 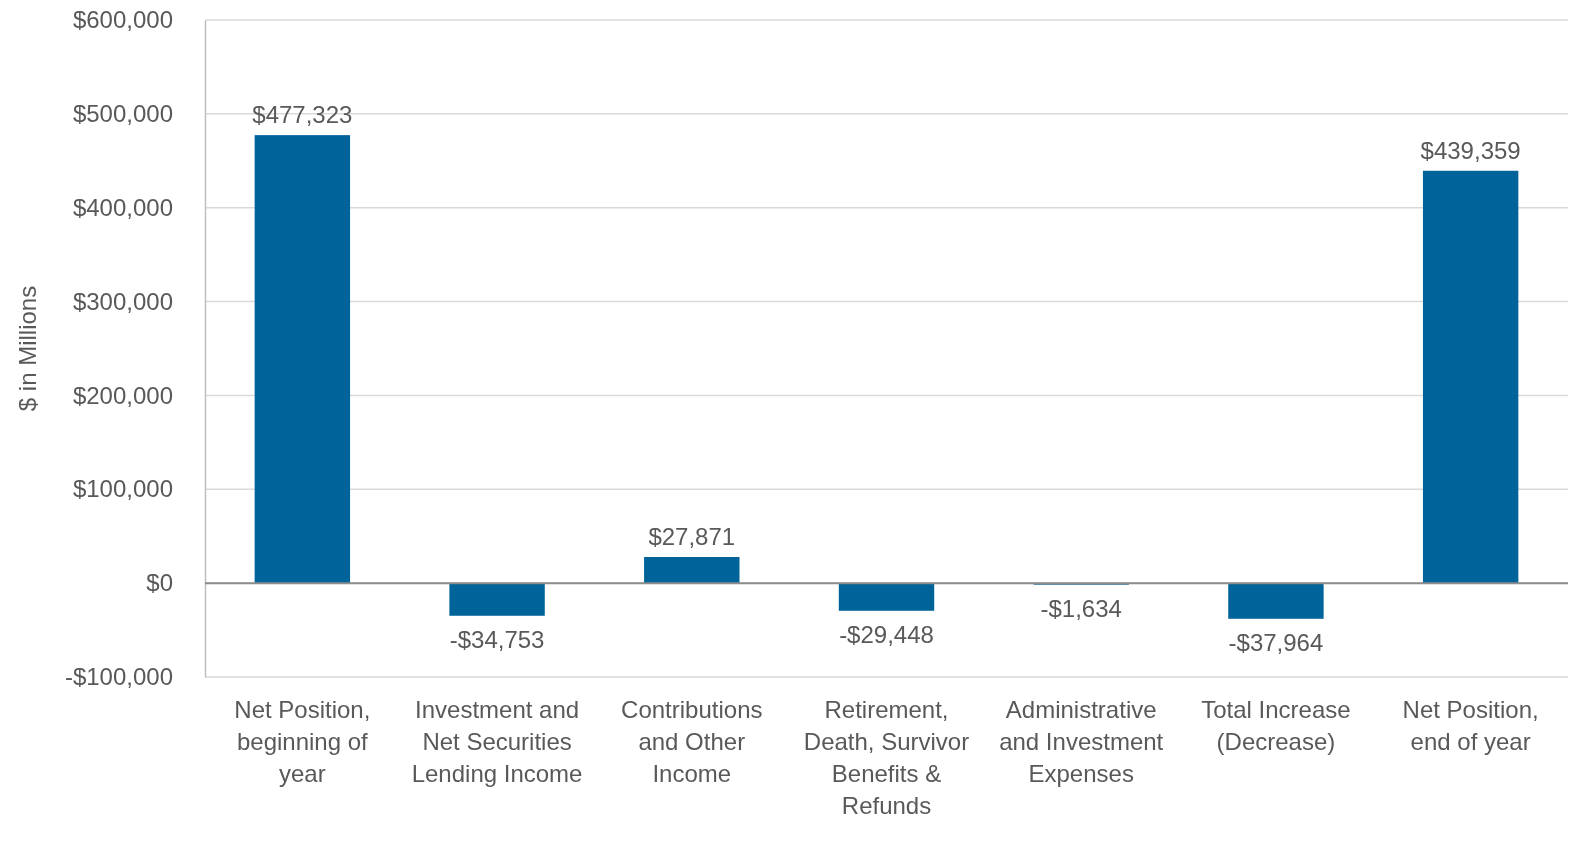 I want to click on y-tick-label: $100,000, so click(x=122, y=489).